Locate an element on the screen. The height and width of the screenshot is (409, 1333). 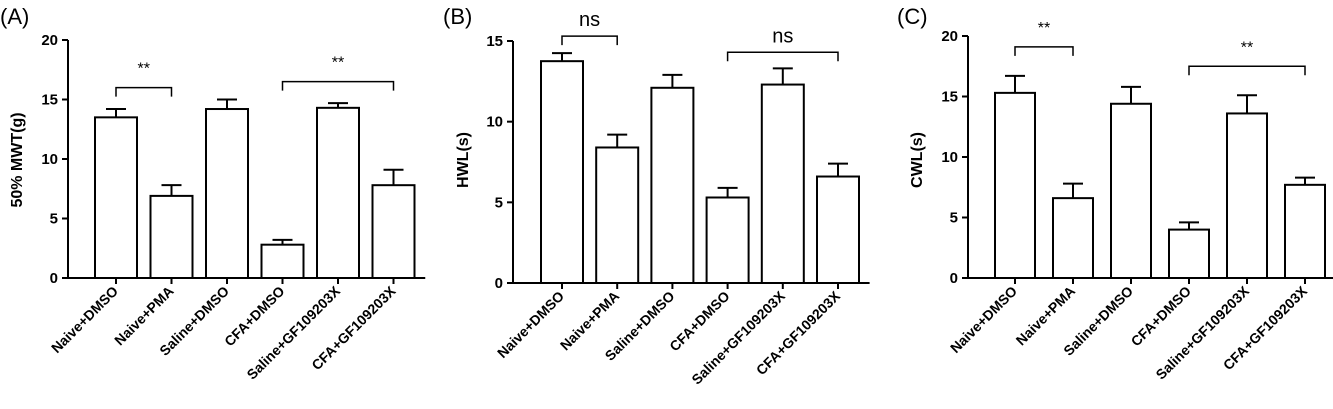
panel-c-label: (C) is located at coordinates (912, 16).